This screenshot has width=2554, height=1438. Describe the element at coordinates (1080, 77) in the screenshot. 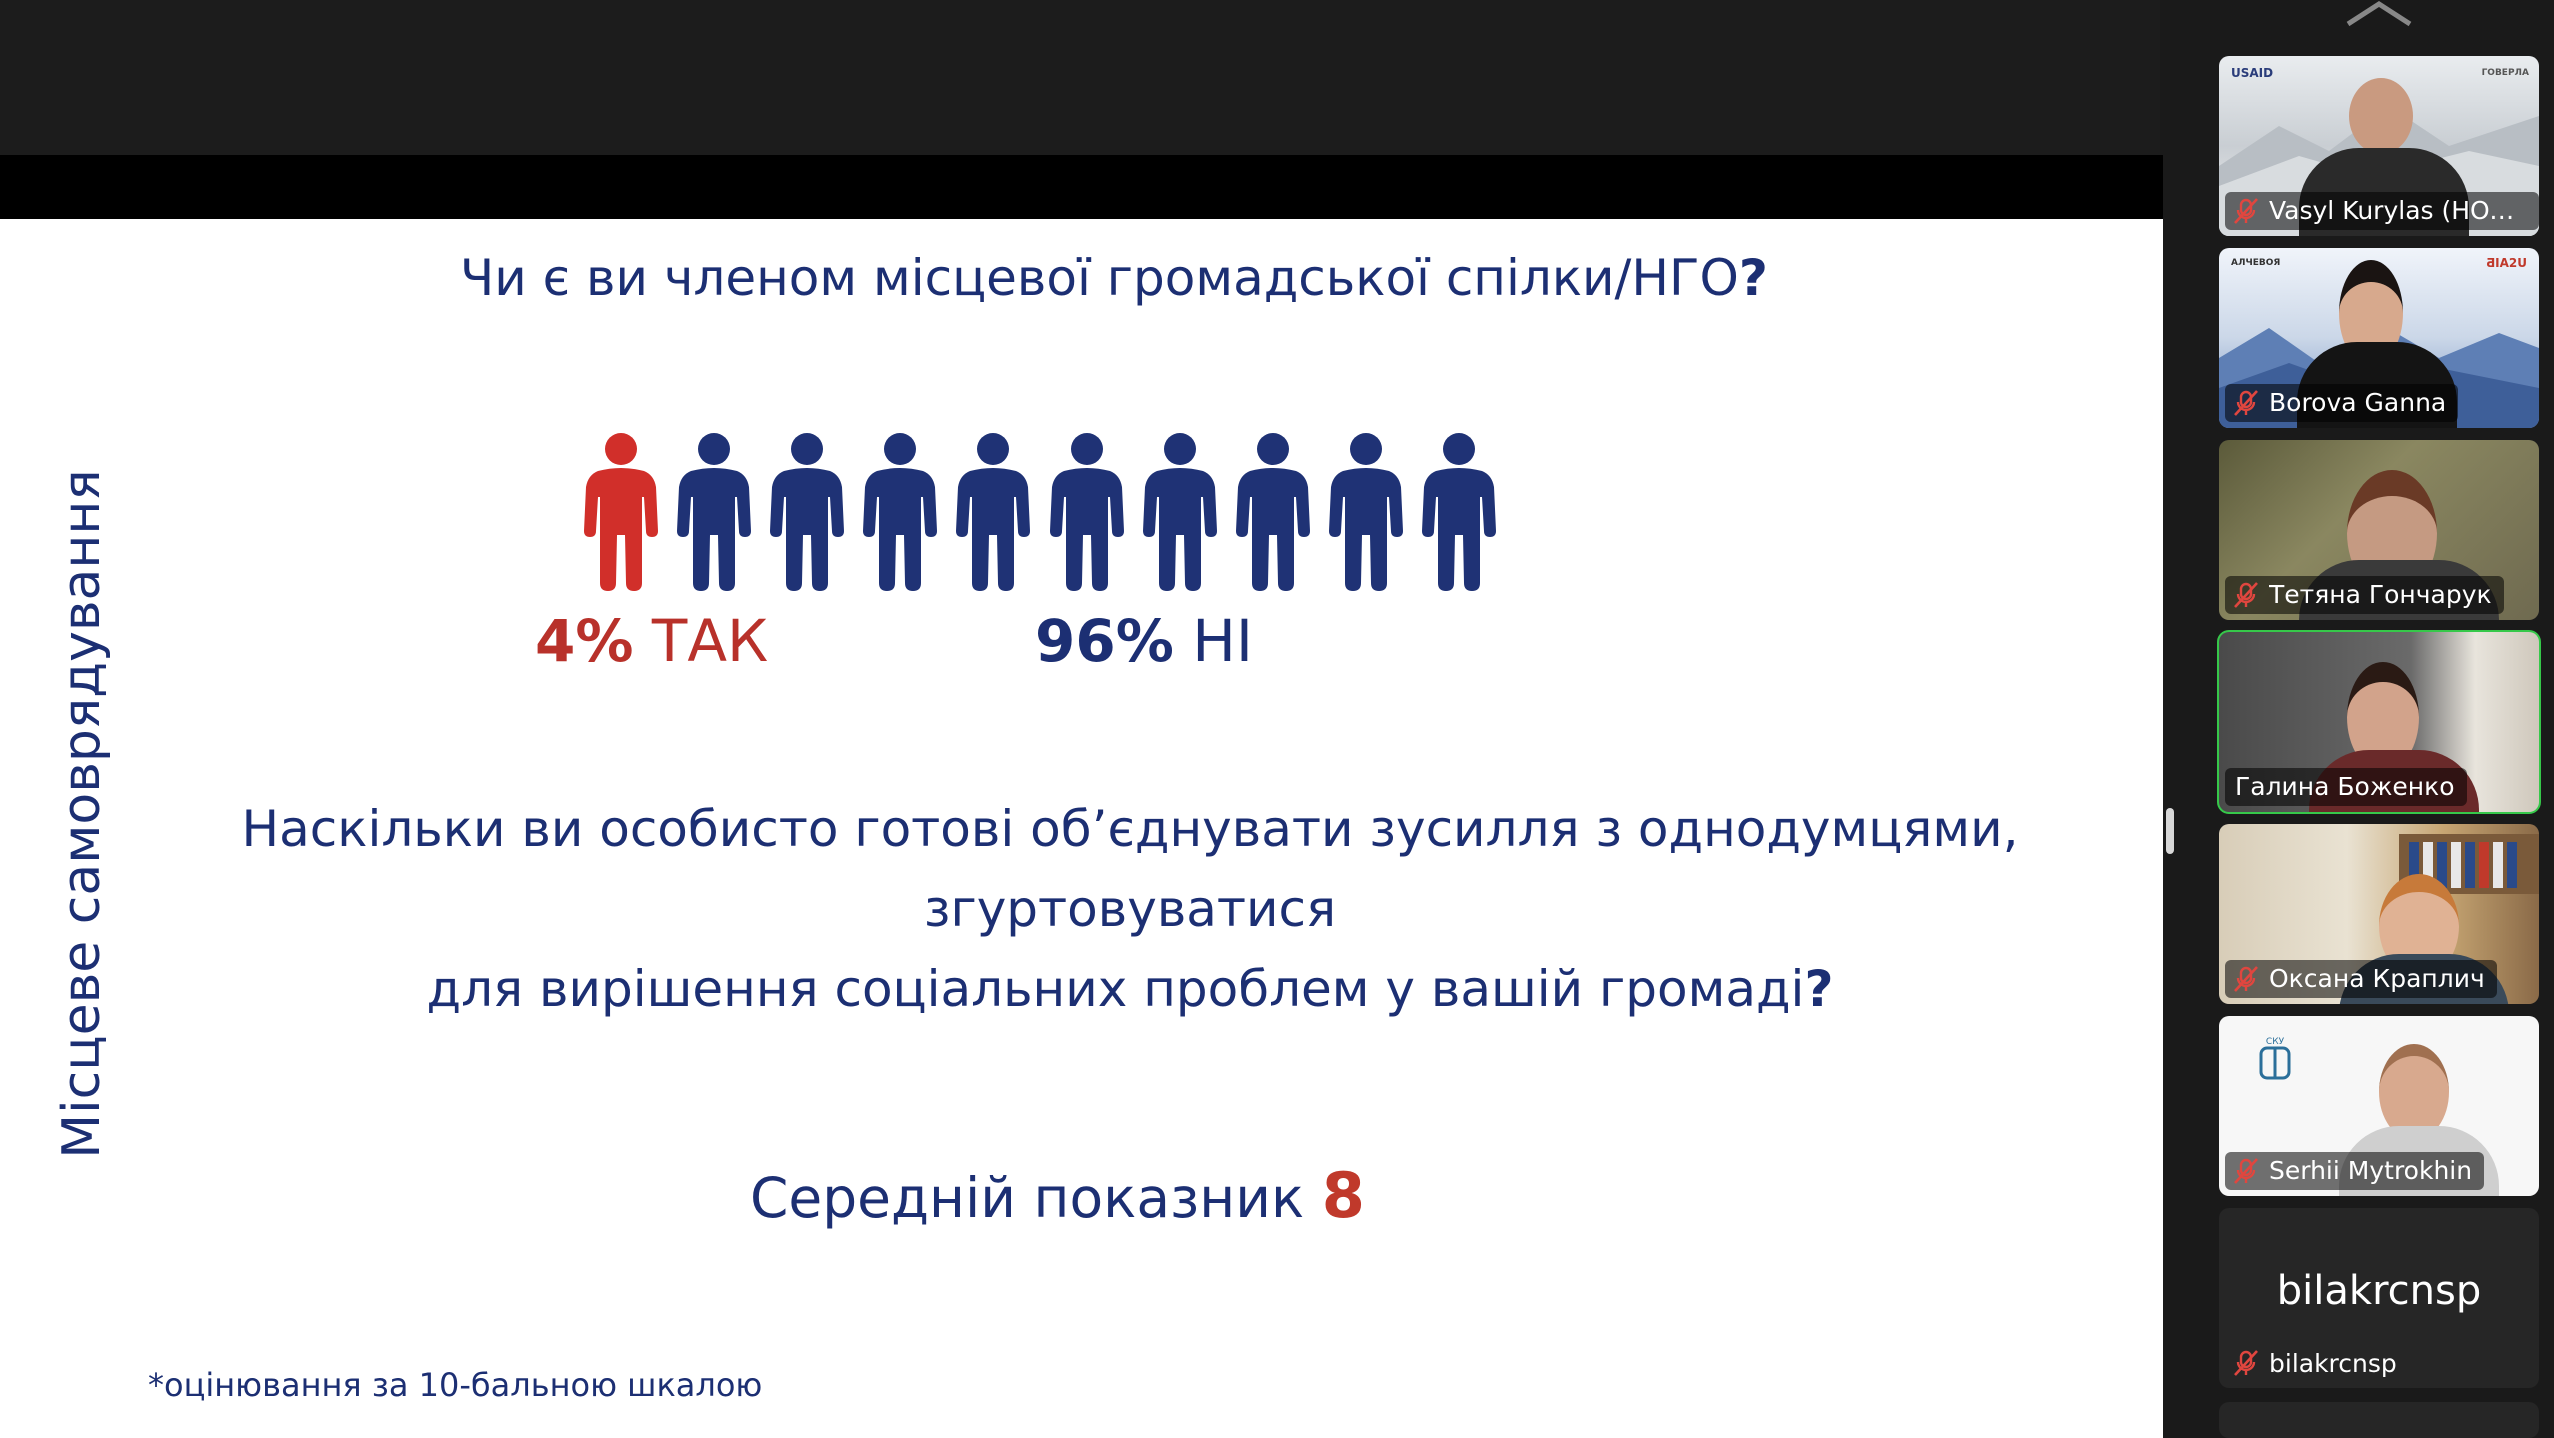

I see `video-top-area` at that location.